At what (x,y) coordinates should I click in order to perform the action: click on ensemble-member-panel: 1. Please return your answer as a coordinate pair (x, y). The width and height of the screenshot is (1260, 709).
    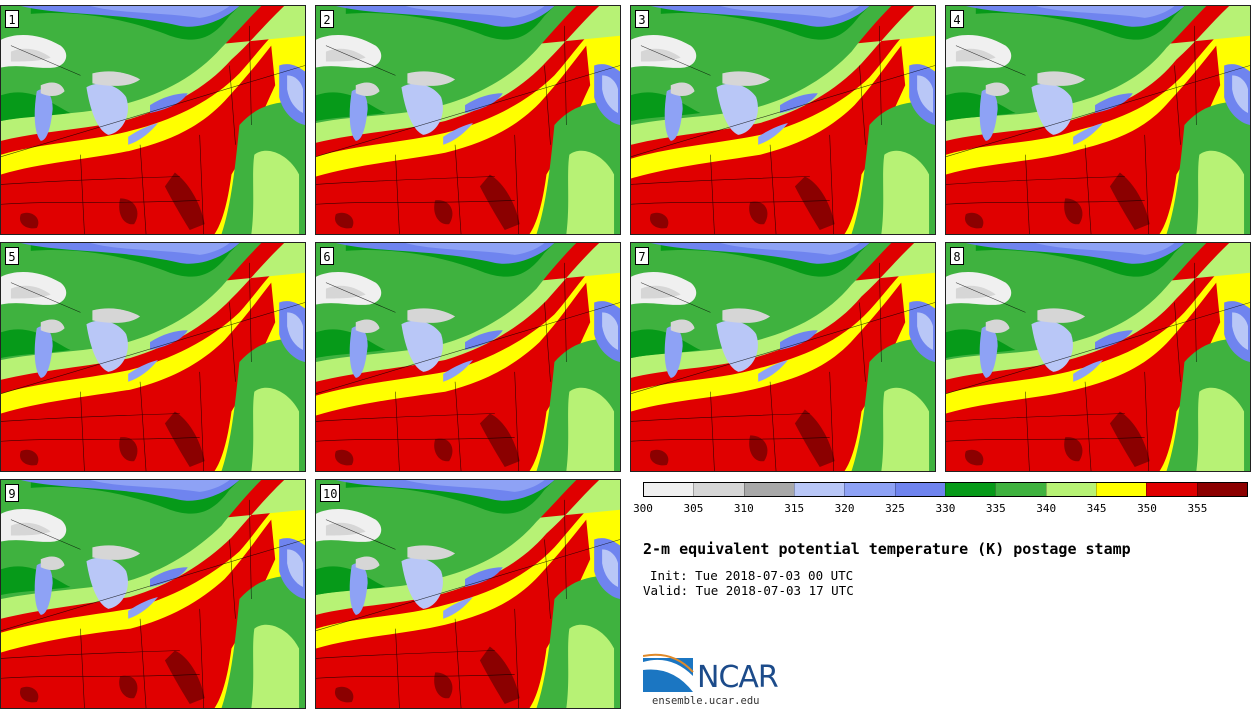
    Looking at the image, I should click on (153, 120).